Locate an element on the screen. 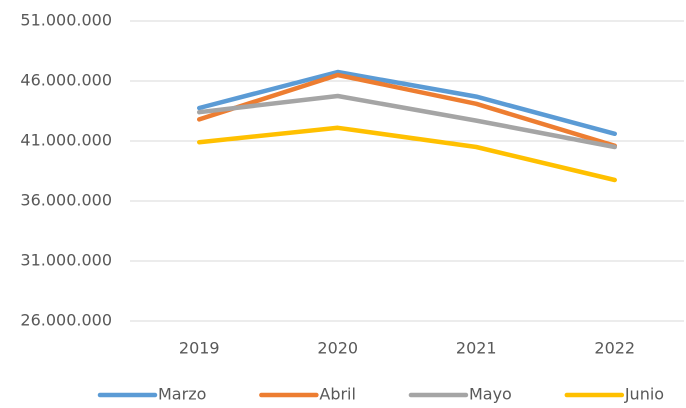  y-tick-label: 36.000.000 is located at coordinates (66, 200).